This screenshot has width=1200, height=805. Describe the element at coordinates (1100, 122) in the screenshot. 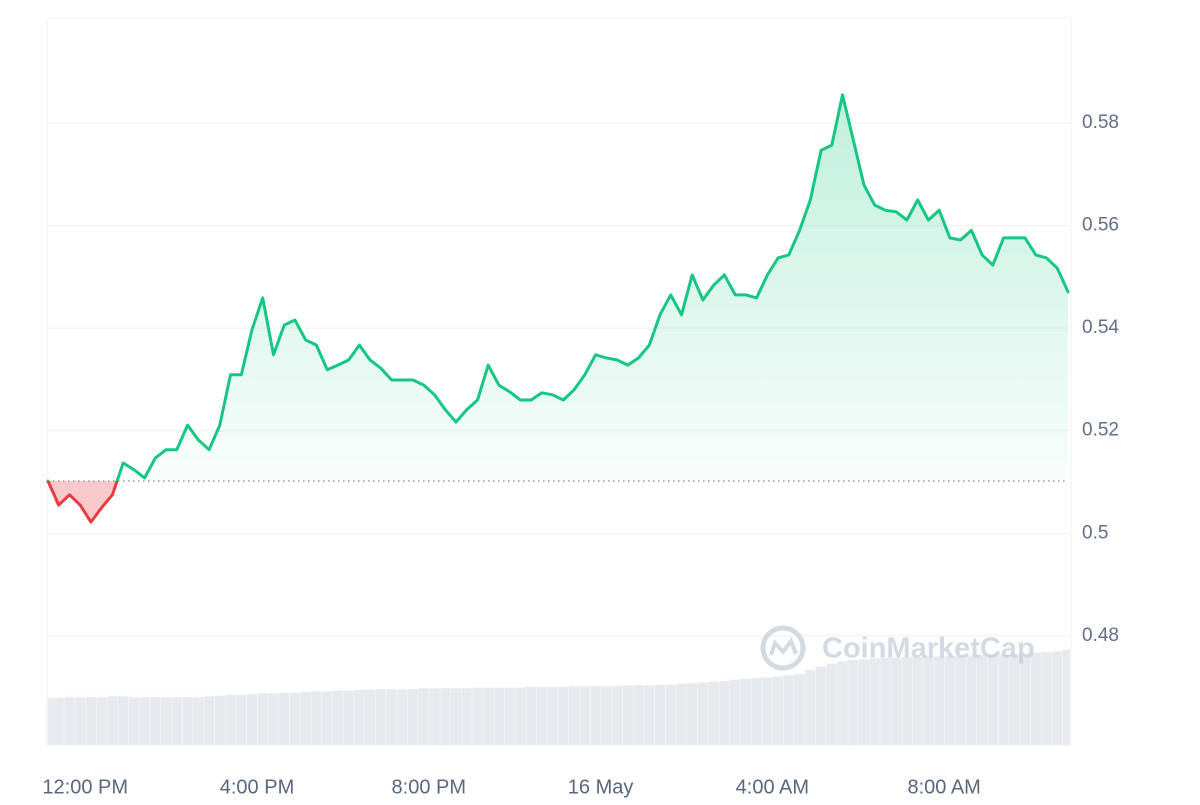

I see `y-tick-label: 0.58` at that location.